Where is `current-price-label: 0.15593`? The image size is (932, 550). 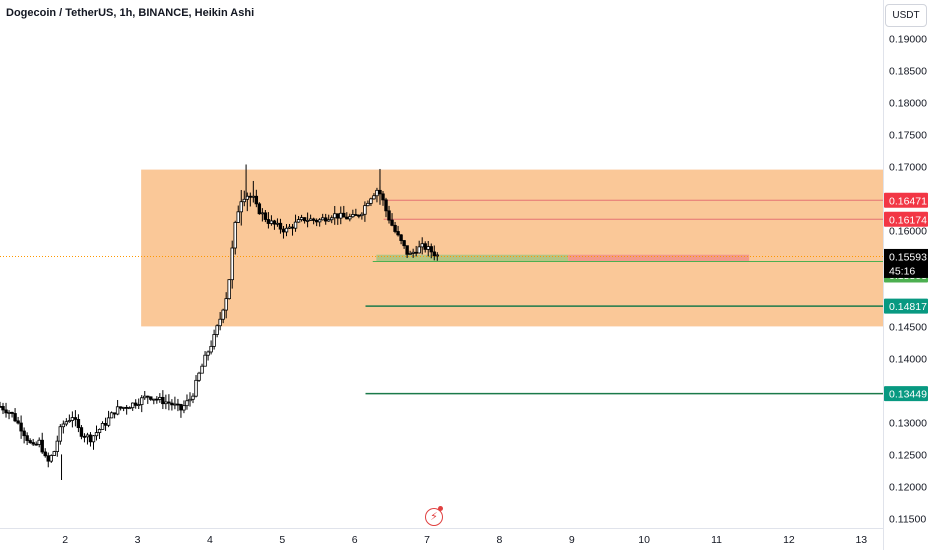
current-price-label: 0.15593 is located at coordinates (908, 257).